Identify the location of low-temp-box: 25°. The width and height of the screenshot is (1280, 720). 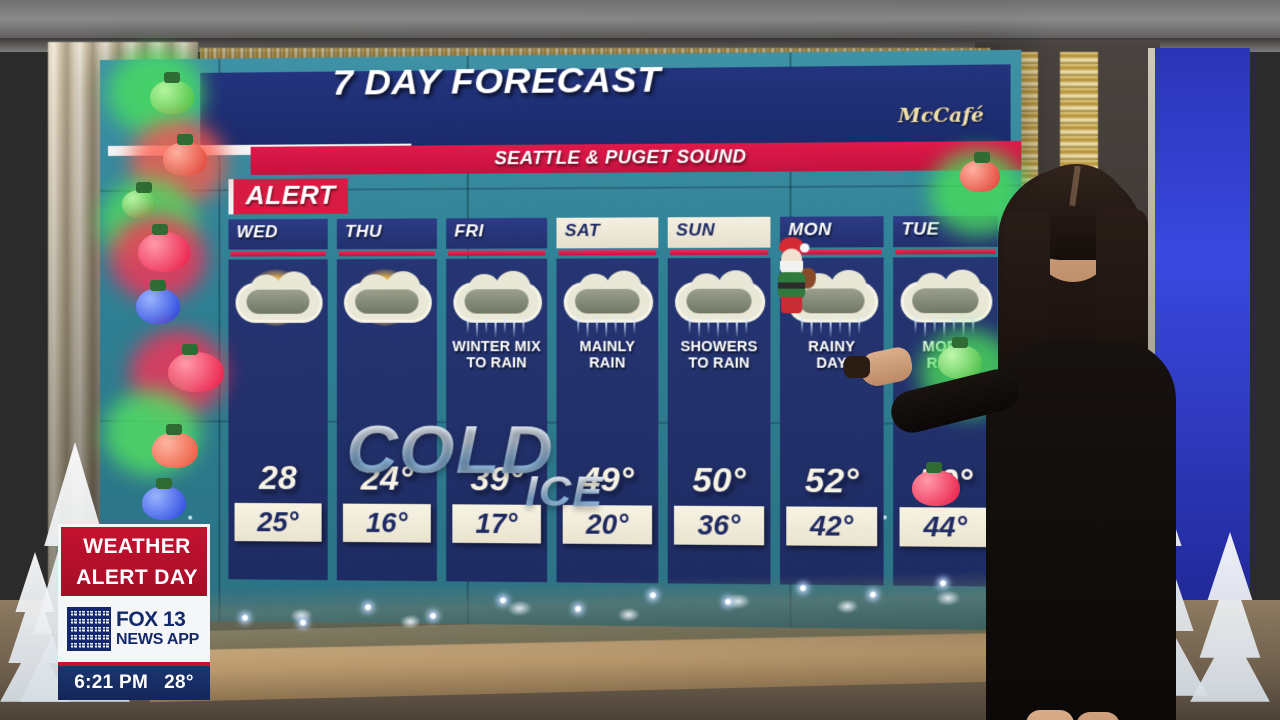
(278, 522).